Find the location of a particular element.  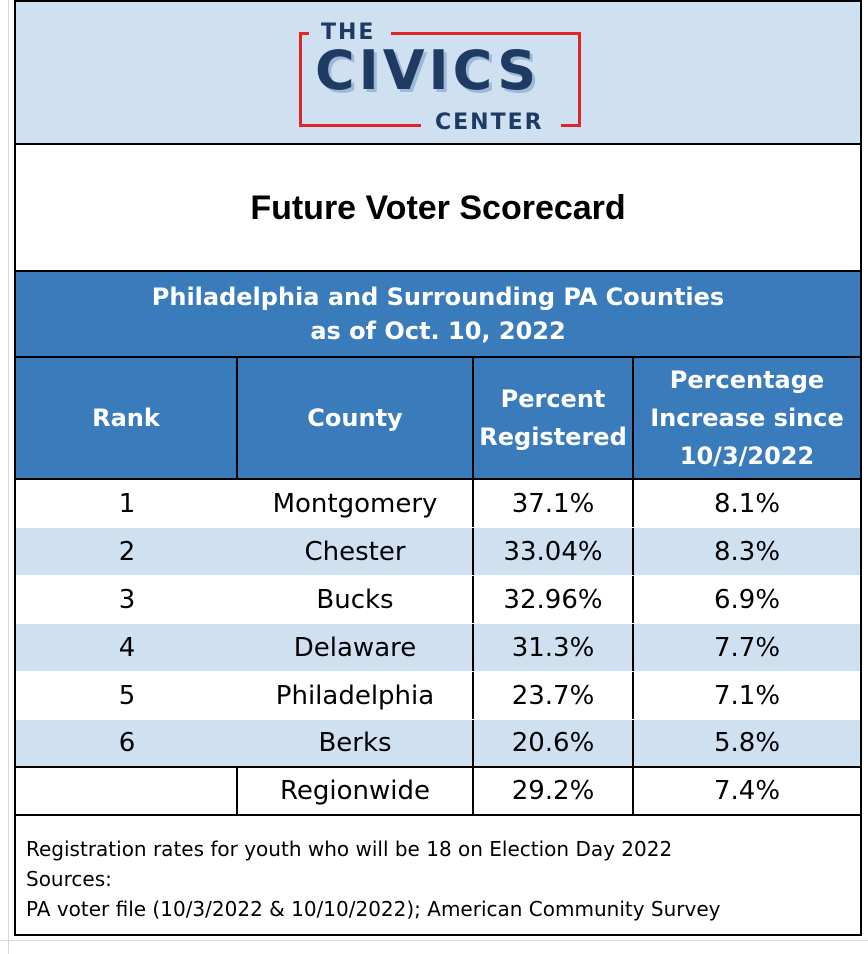

rank-cell: 4 is located at coordinates (127, 647).